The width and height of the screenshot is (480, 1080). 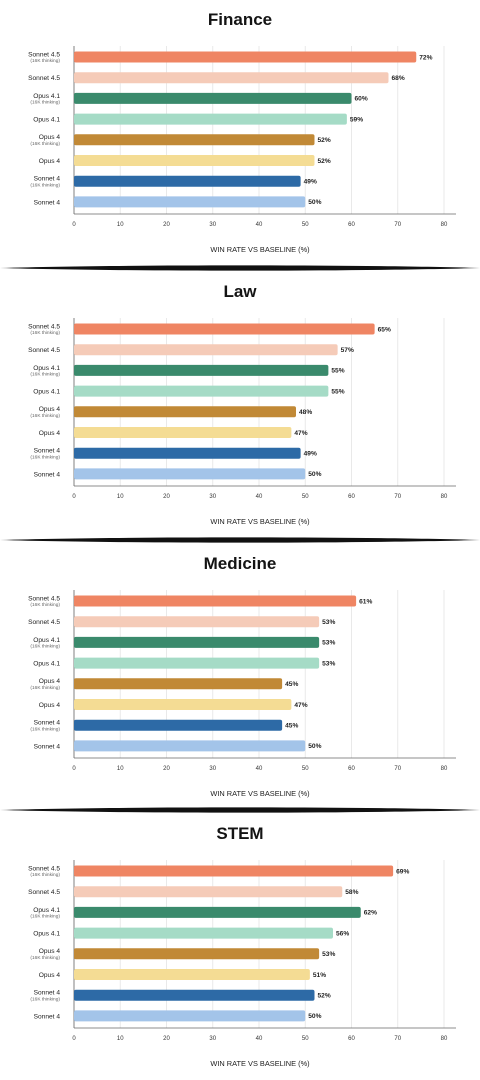 What do you see at coordinates (240, 268) in the screenshot?
I see `panel-divider` at bounding box center [240, 268].